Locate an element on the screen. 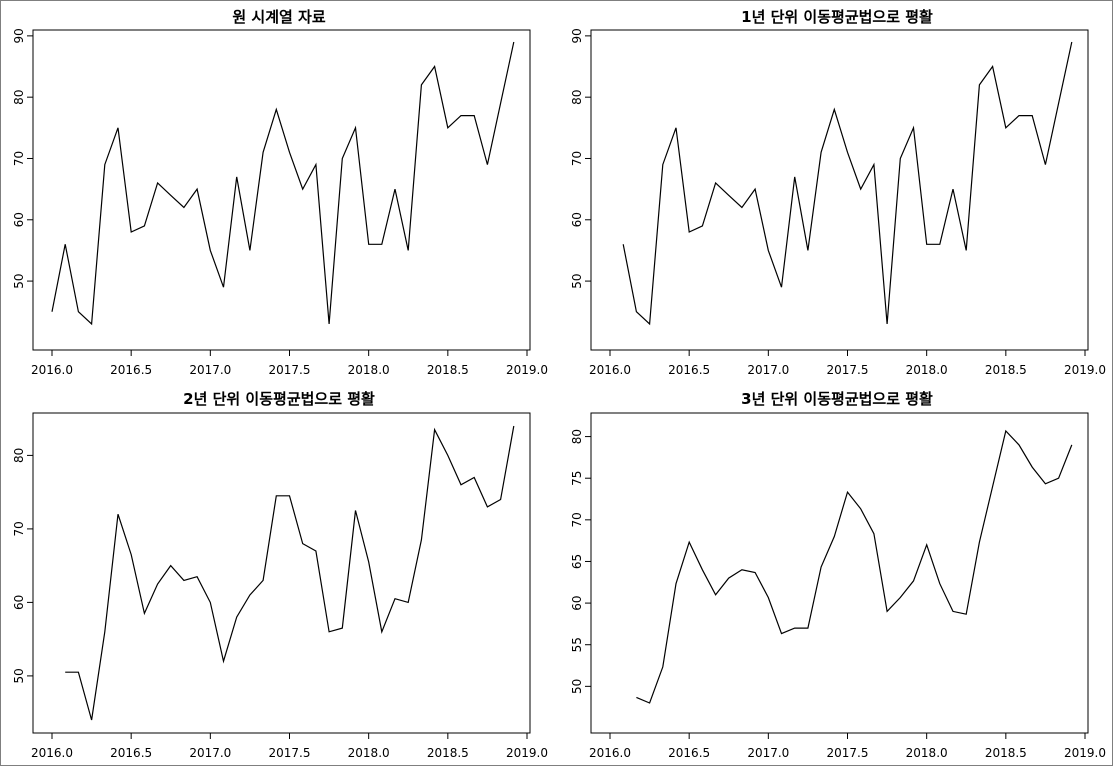 The height and width of the screenshot is (766, 1113). chart-title: 2년 단위 이동평균법으로 평활 is located at coordinates (279, 399).